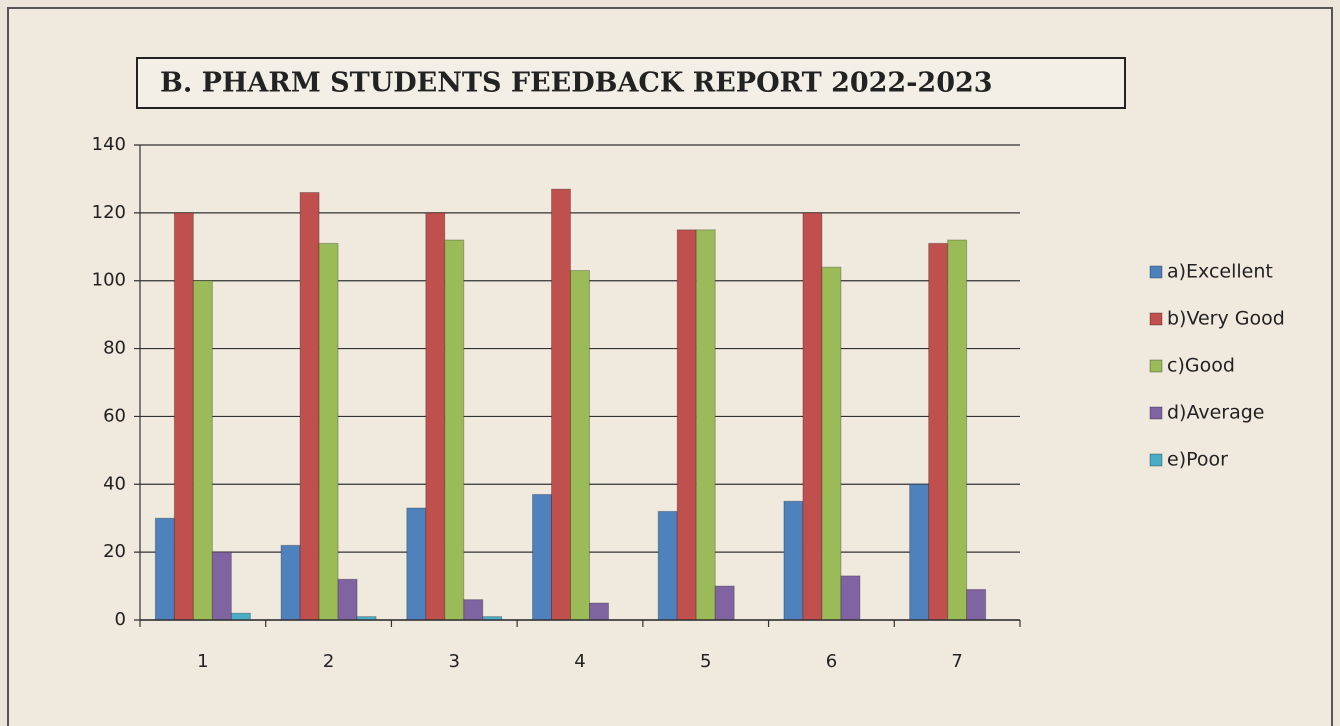 Image resolution: width=1340 pixels, height=726 pixels. What do you see at coordinates (1201, 366) in the screenshot?
I see `legend-label: c)Good` at bounding box center [1201, 366].